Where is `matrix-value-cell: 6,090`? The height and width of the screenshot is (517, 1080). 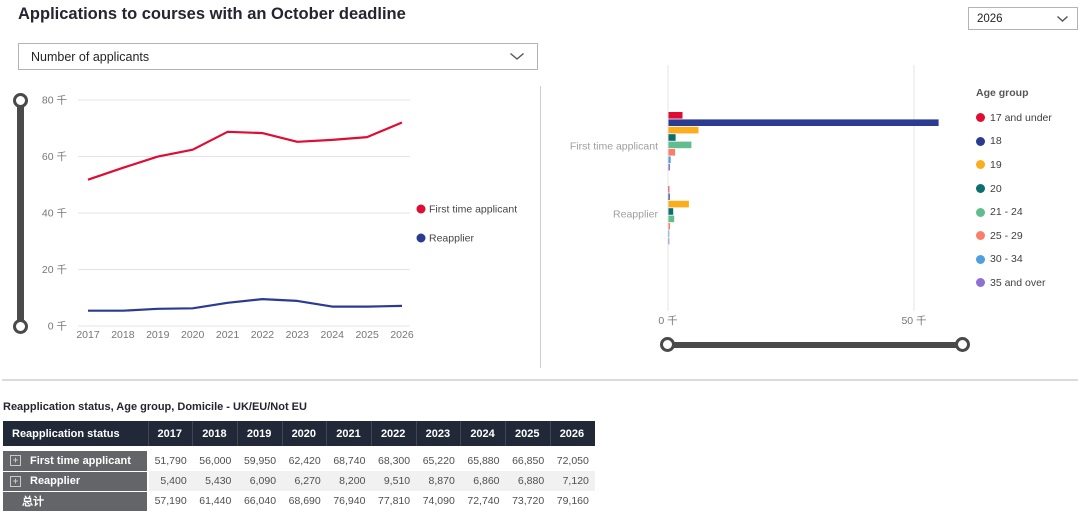
matrix-value-cell: 6,090 is located at coordinates (260, 481).